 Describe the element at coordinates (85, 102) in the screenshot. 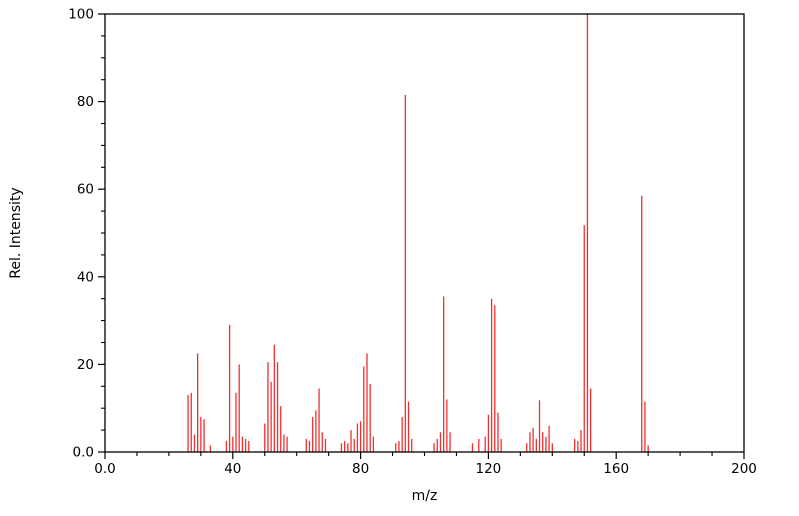

I see `y-tick-label: 80` at that location.